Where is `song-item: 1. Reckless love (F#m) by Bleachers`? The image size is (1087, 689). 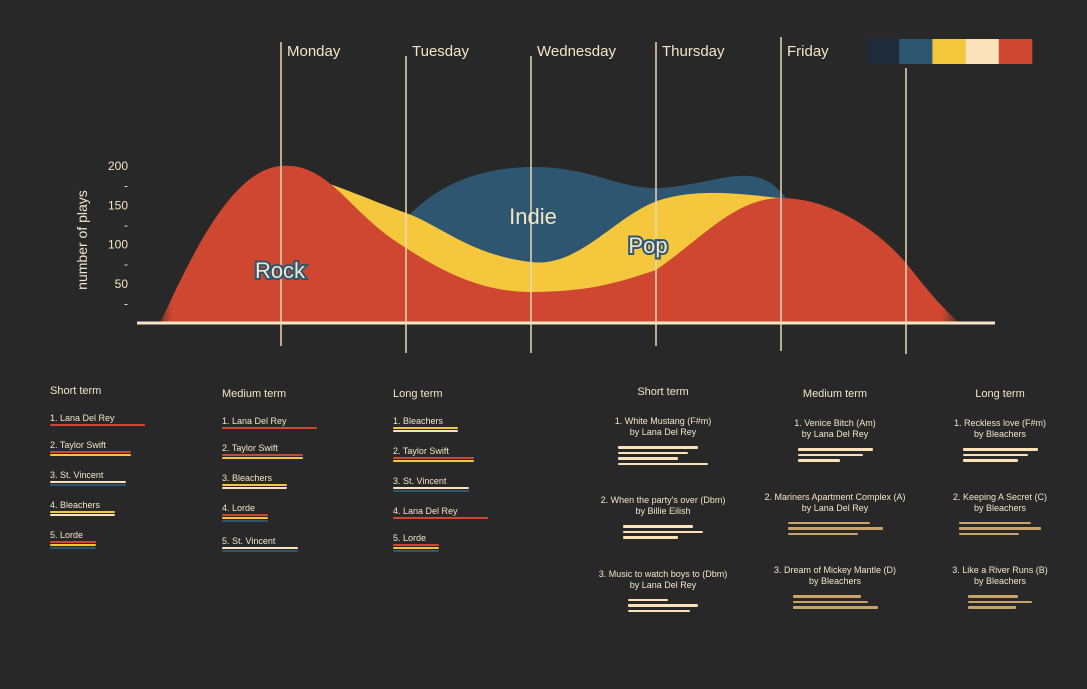
song-item: 1. Reckless love (F#m) by Bleachers is located at coordinates (1000, 443).